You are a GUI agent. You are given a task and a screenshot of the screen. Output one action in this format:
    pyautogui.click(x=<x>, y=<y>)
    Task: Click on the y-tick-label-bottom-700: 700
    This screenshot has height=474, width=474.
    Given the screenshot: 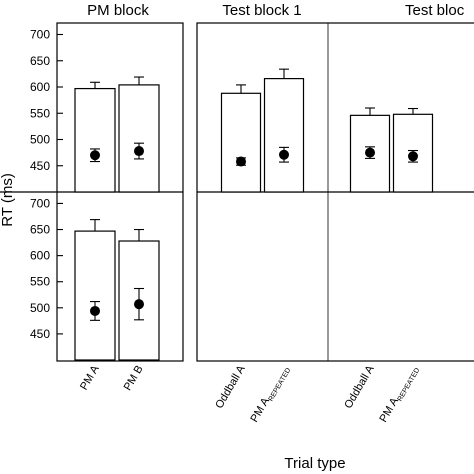 What is the action you would take?
    pyautogui.click(x=40, y=203)
    